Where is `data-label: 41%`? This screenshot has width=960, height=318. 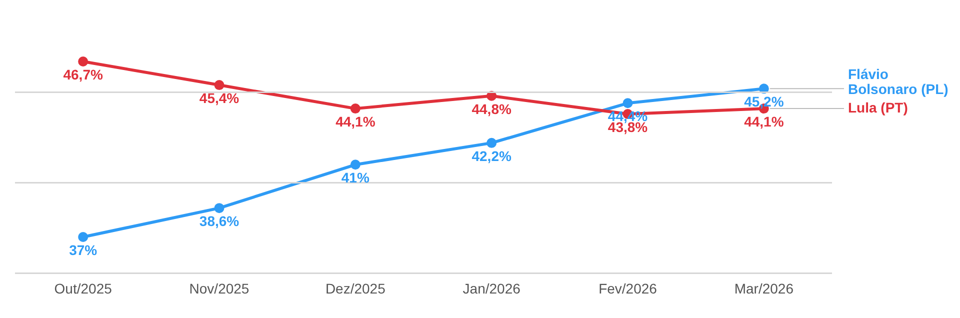 data-label: 41% is located at coordinates (355, 178).